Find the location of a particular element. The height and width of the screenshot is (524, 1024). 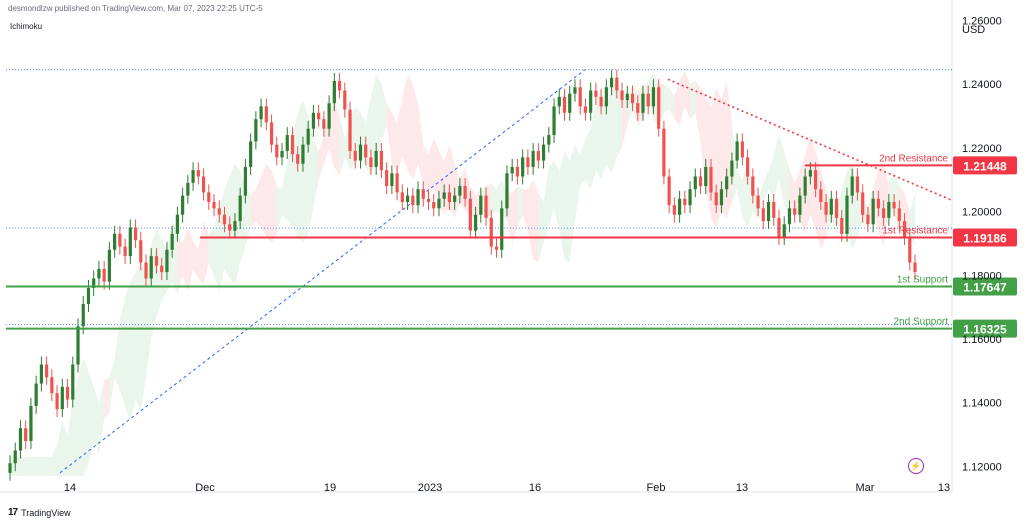

level-price-badge is located at coordinates (985, 286).